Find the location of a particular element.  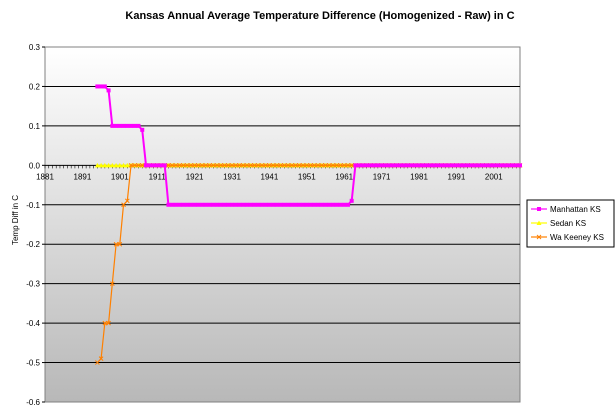

legend-item: Wa Keeney KS is located at coordinates (567, 237).